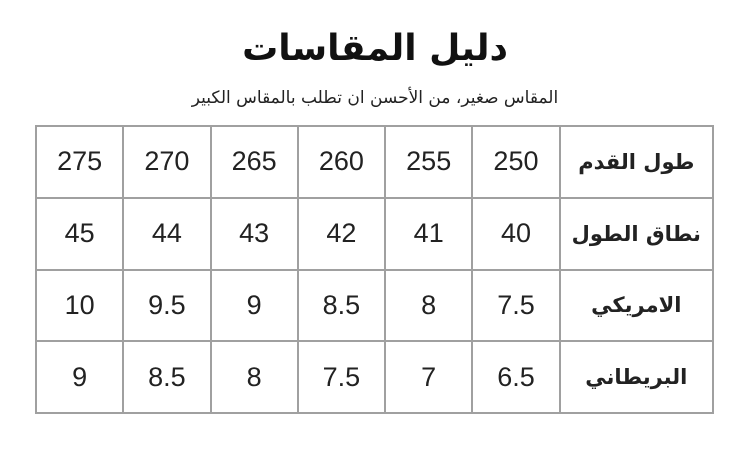  I want to click on size-cell: 270, so click(167, 162).